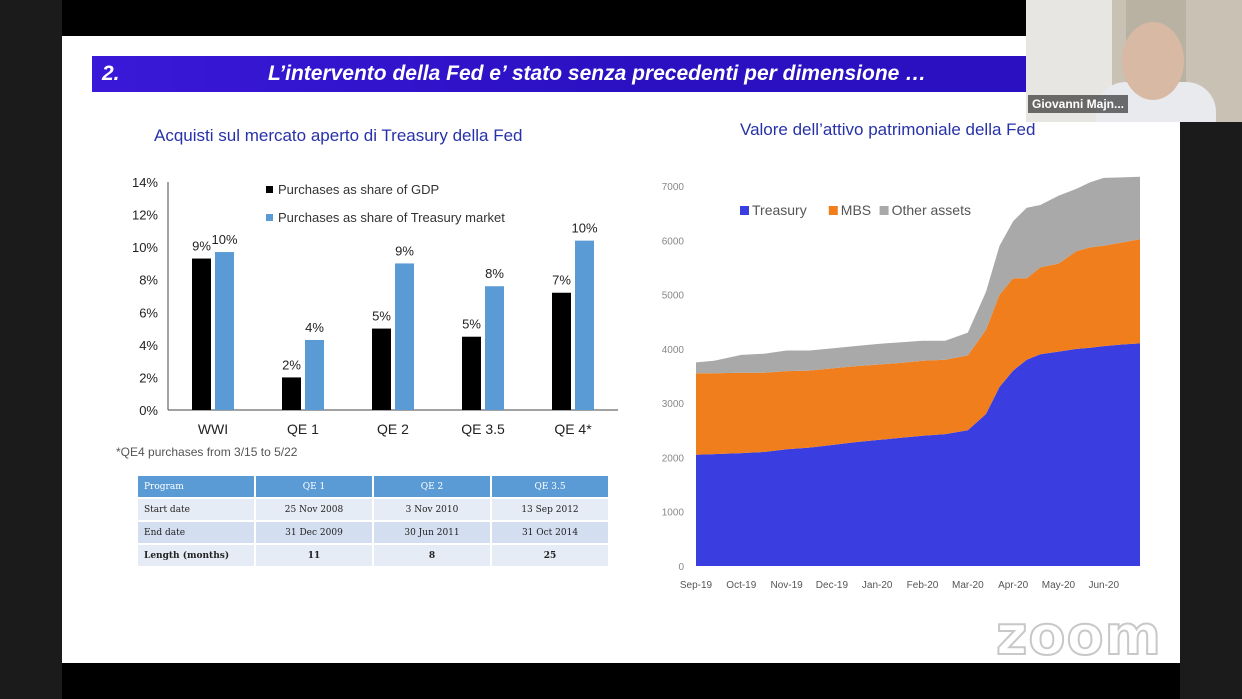  Describe the element at coordinates (196, 486) in the screenshot. I see `table-header: Program` at that location.